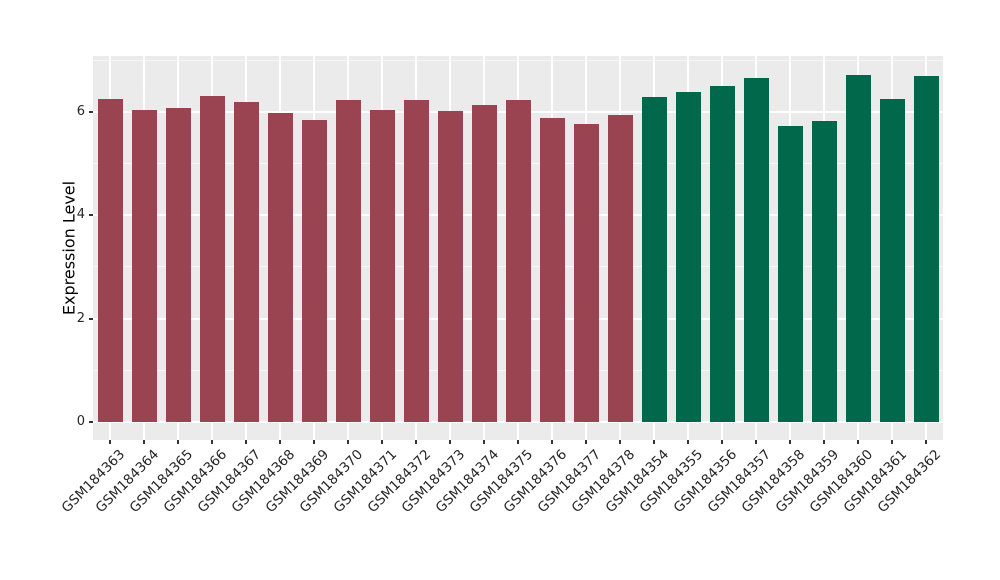  I want to click on bar-GSM184374, so click(484, 263).